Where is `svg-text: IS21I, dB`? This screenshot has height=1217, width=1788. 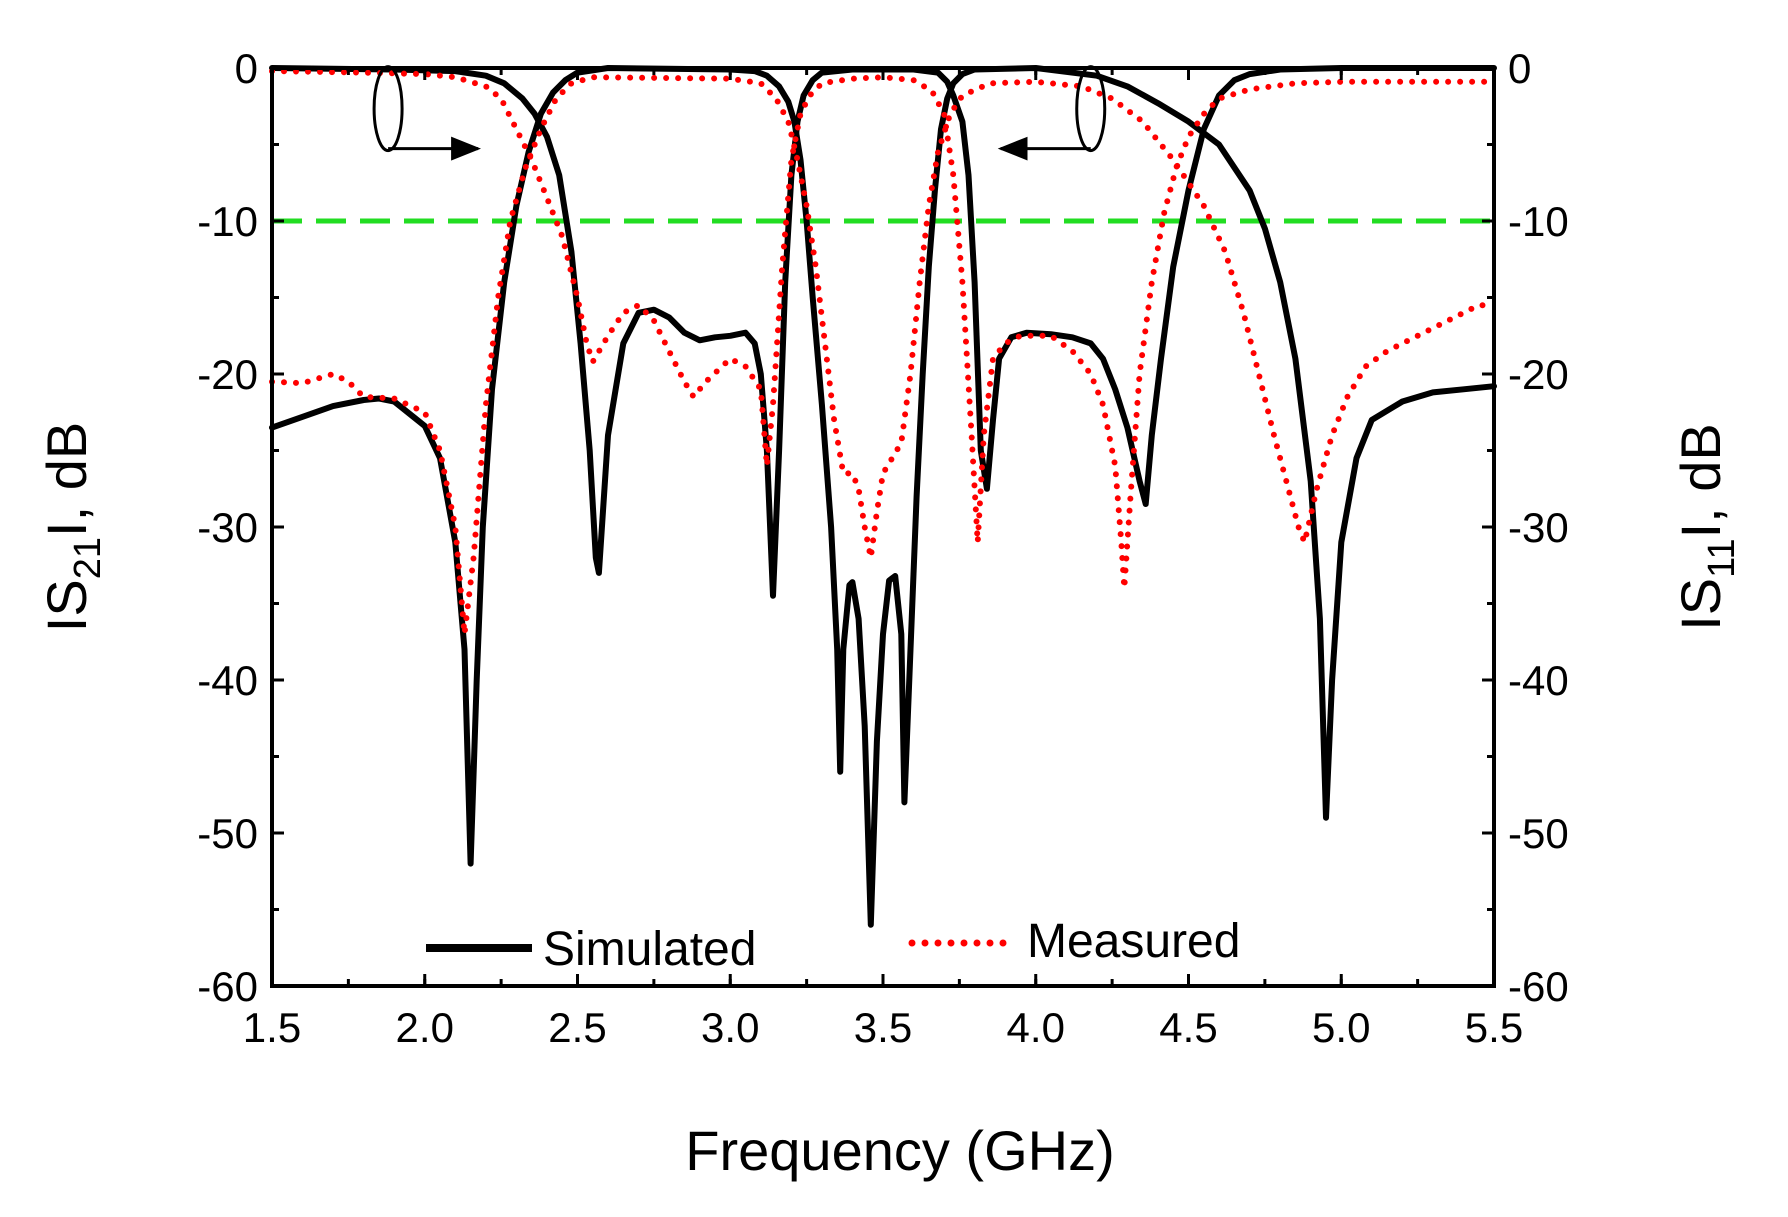
svg-text: IS21I, dB is located at coordinates (72, 527).